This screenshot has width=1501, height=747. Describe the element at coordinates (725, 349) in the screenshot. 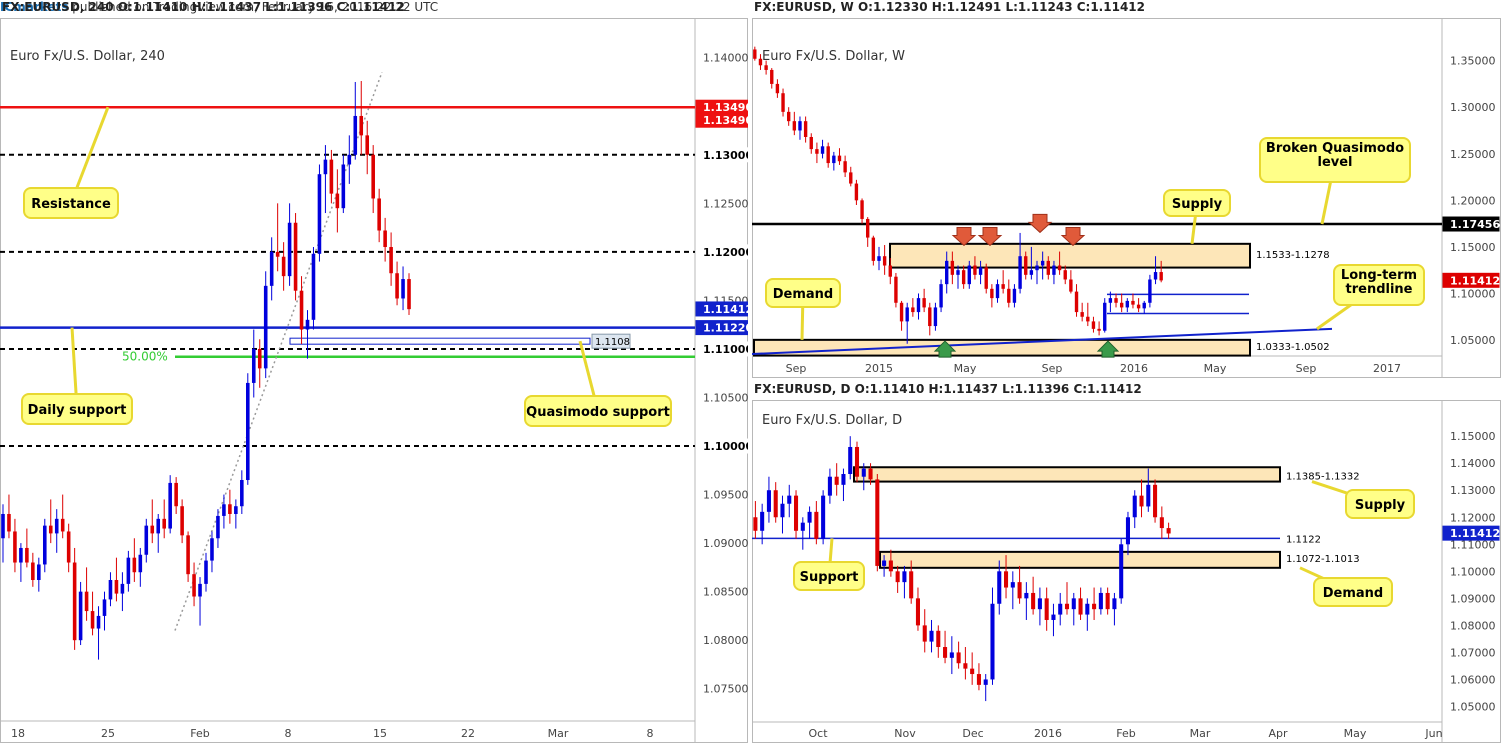

I see `price-label: 1.11000` at that location.